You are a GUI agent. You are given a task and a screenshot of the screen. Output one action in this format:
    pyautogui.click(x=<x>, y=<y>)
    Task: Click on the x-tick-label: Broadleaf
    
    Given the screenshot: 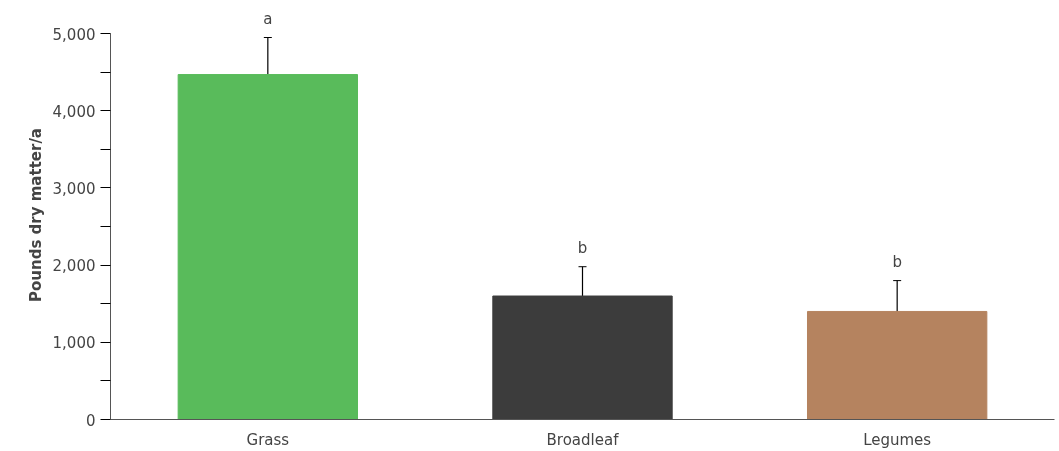 What is the action you would take?
    pyautogui.click(x=583, y=439)
    